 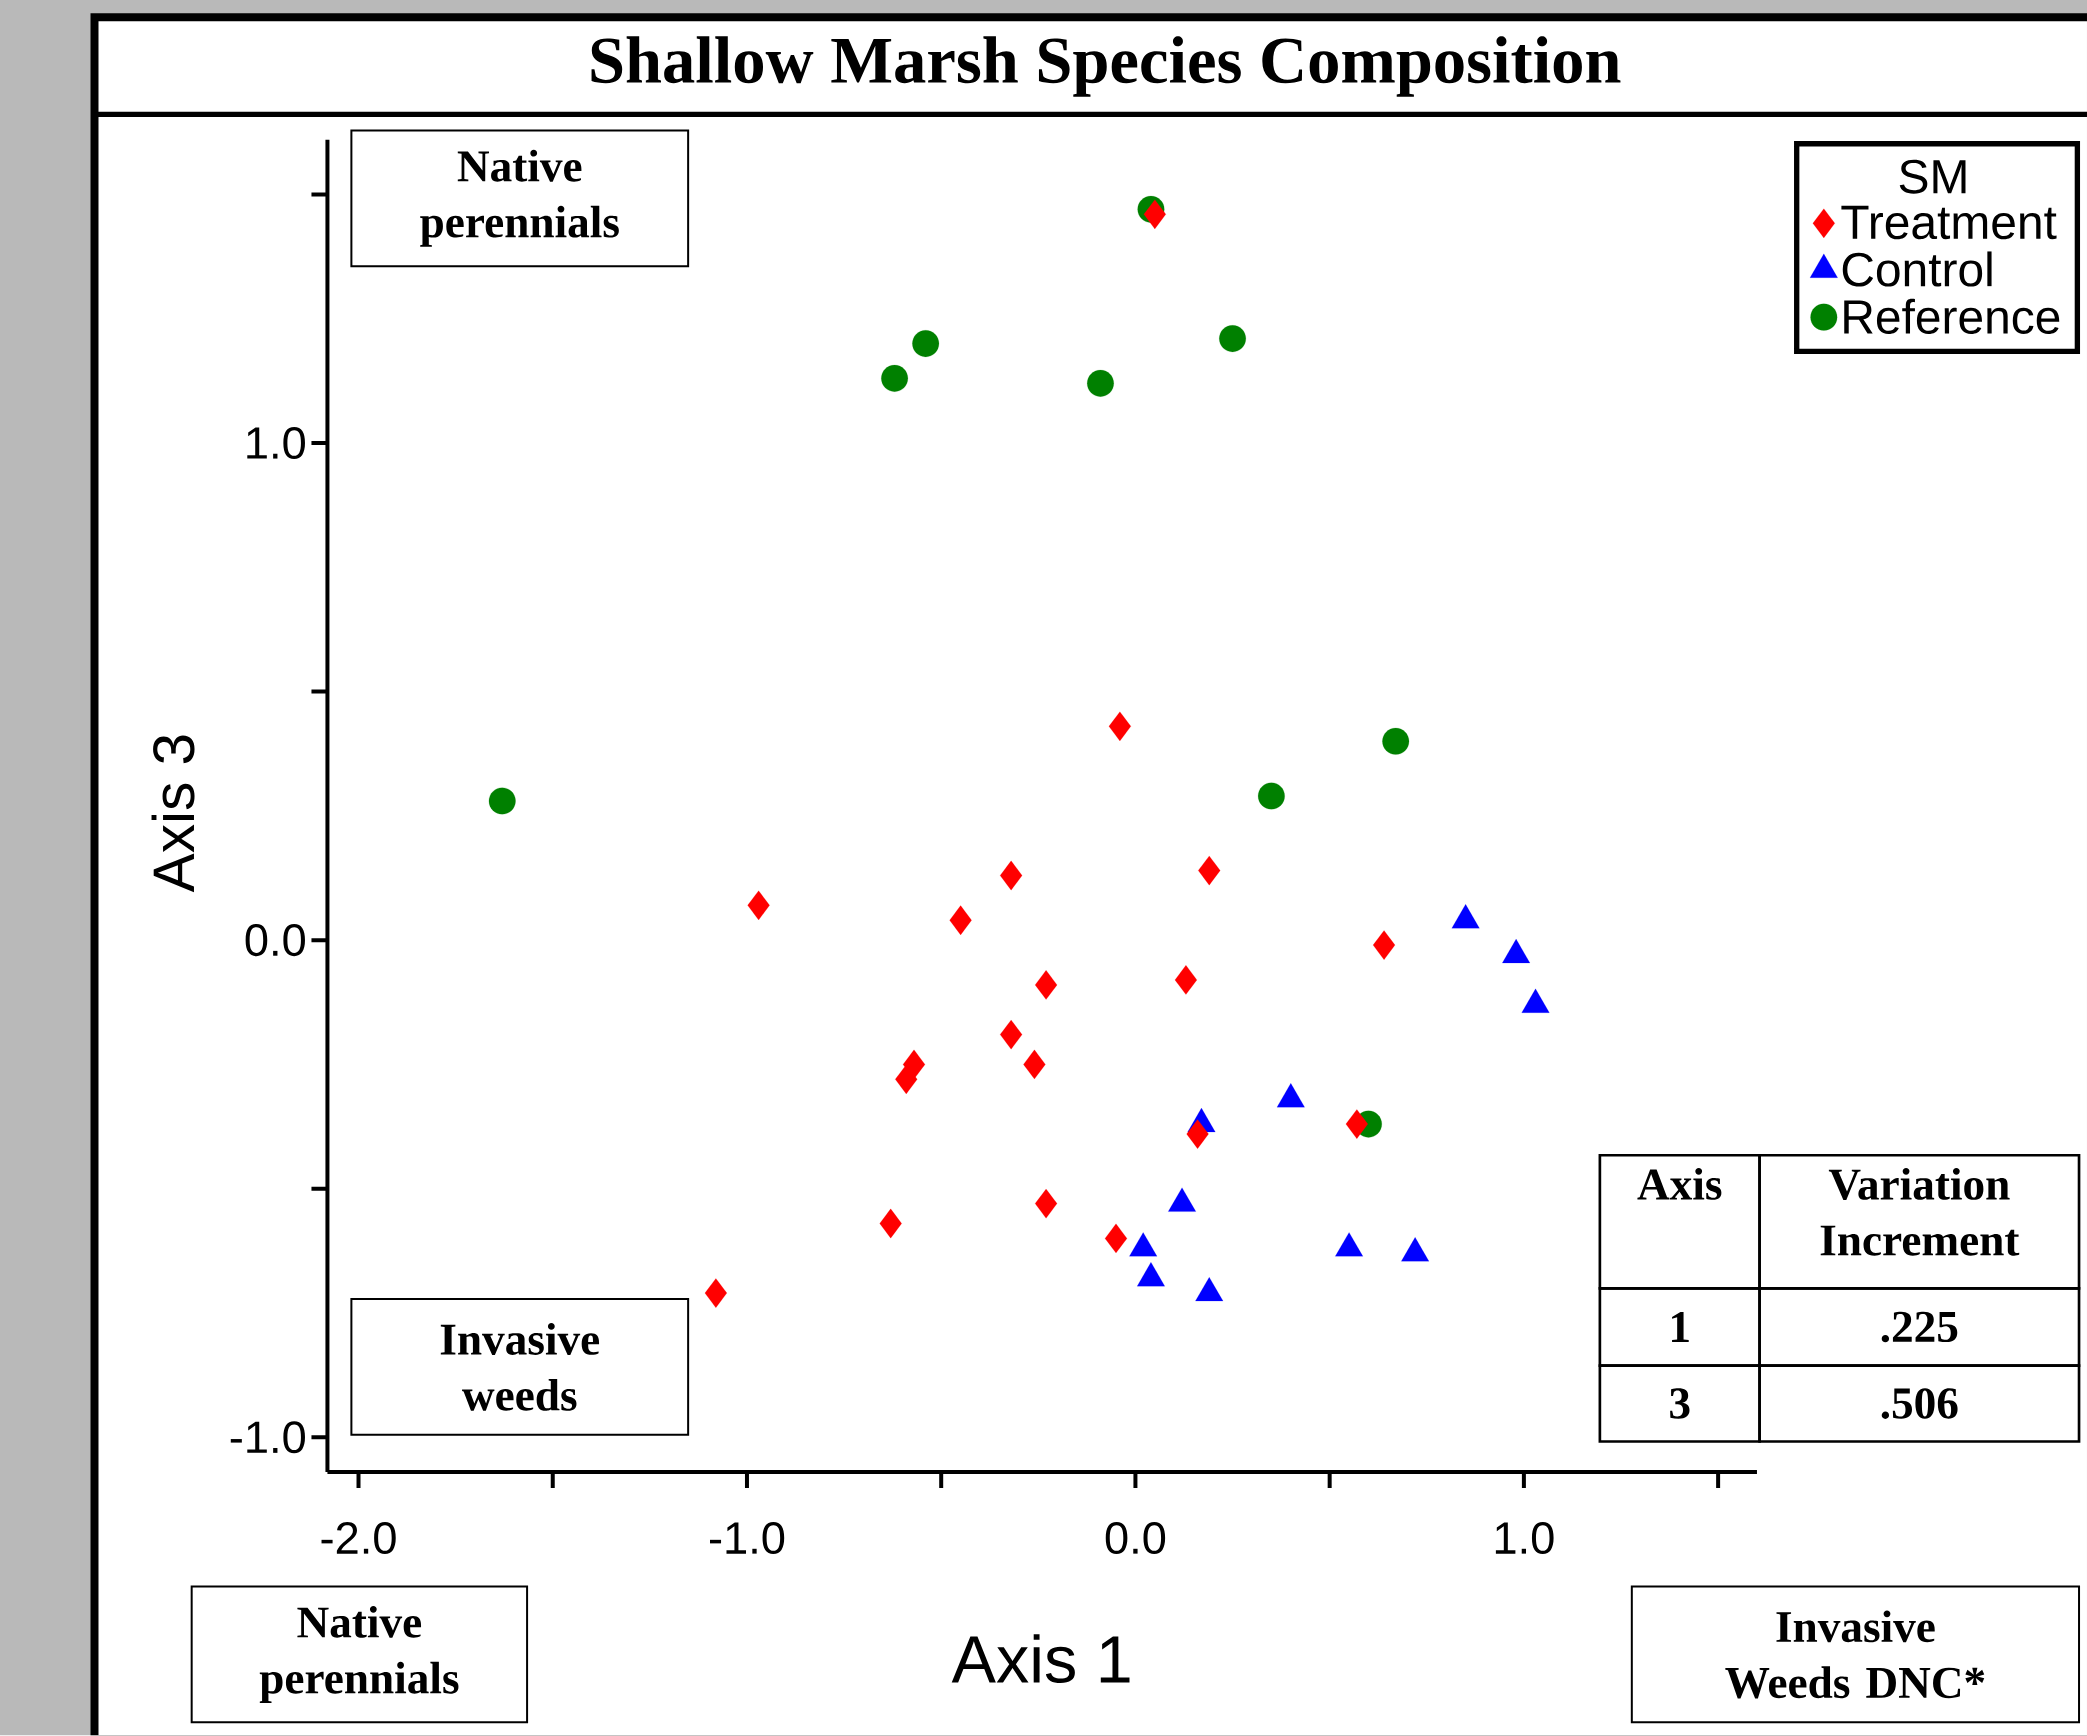 I want to click on annotation: 3, so click(x=1680, y=1403).